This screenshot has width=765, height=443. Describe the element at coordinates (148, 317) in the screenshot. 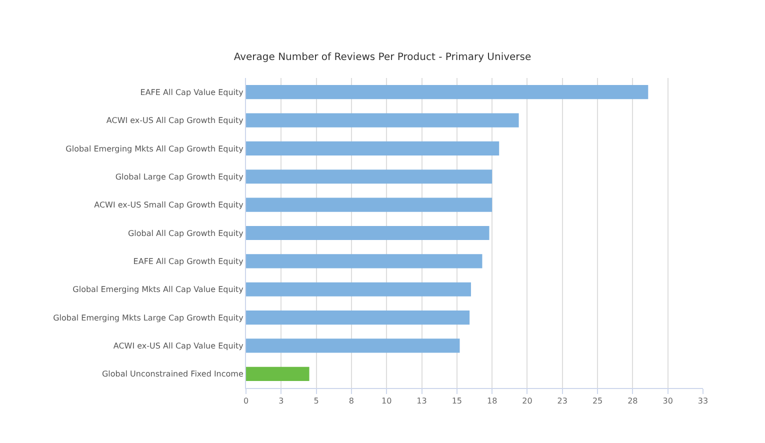

I see `y-tick-label: Global Emerging Mkts Large Cap Growth Equity` at that location.